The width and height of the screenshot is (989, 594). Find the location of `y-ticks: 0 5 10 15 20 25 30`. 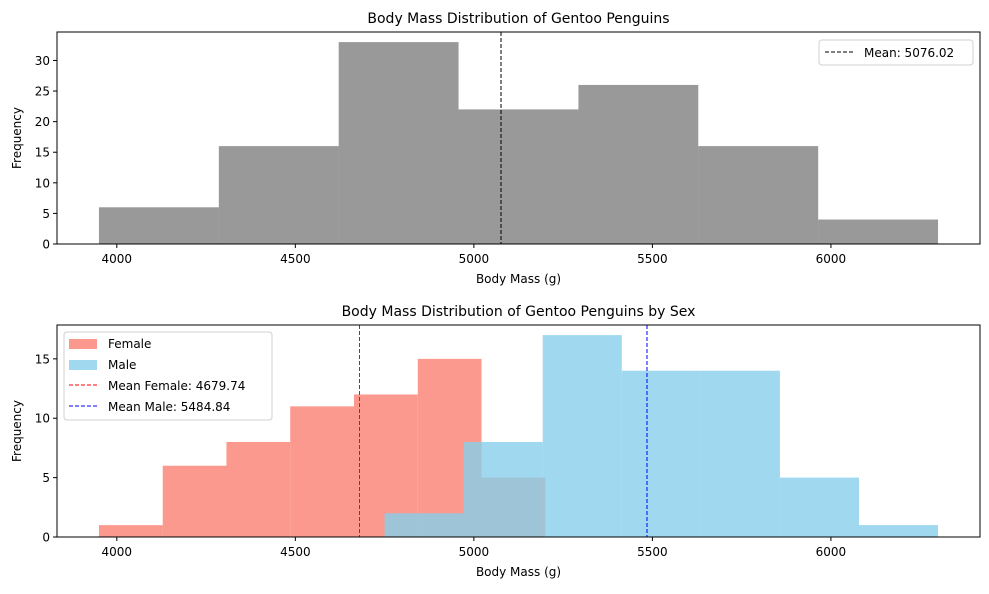

y-ticks: 0 5 10 15 20 25 30 is located at coordinates (46, 153).